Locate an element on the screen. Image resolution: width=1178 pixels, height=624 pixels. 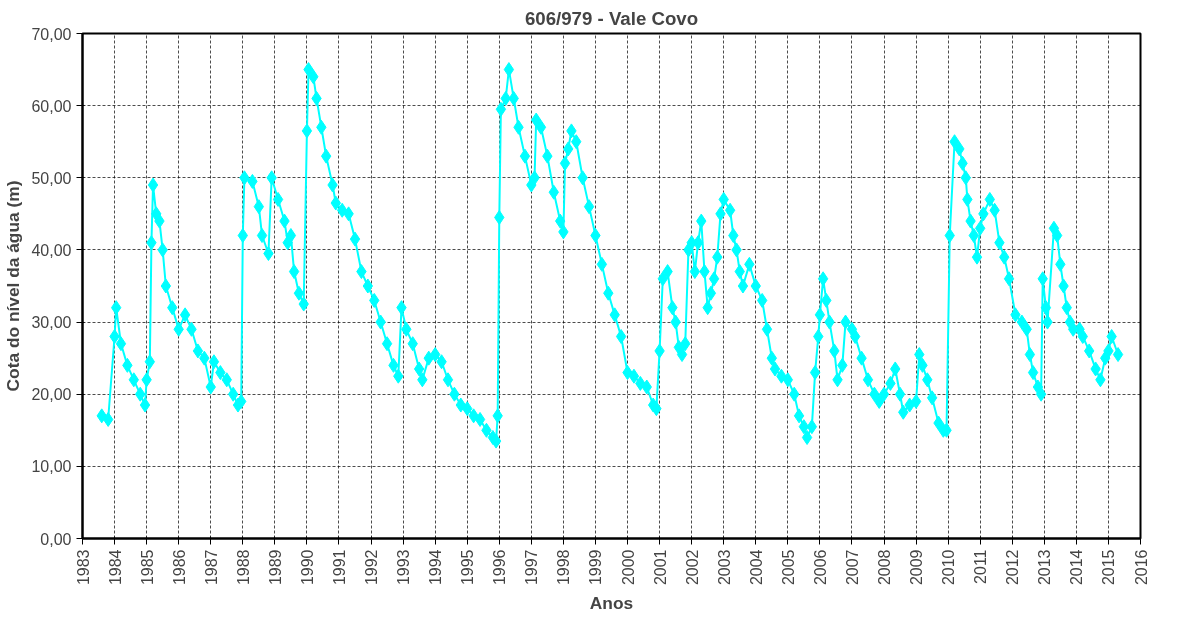
x-tick-label: 2010 is located at coordinates (949, 567).